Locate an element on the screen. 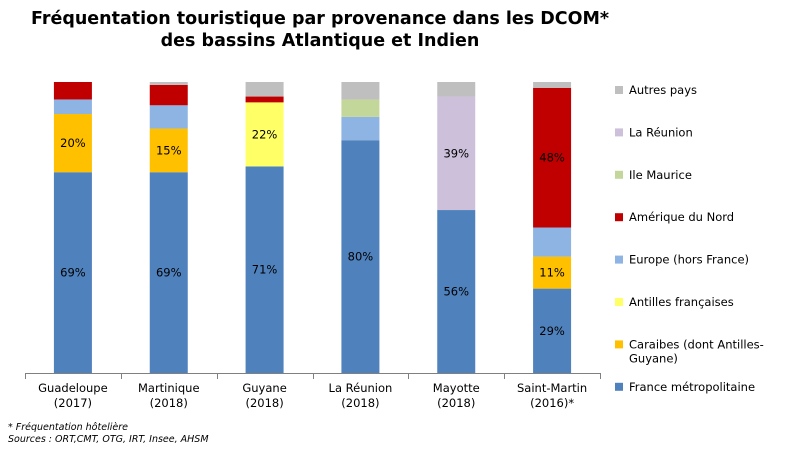 This screenshot has height=451, width=787. x-tick-label: Guyane (2018) is located at coordinates (264, 395).